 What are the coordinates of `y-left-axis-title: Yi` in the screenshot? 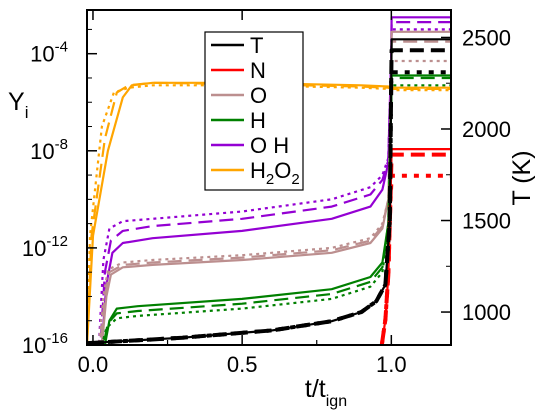 It's located at (18, 105).